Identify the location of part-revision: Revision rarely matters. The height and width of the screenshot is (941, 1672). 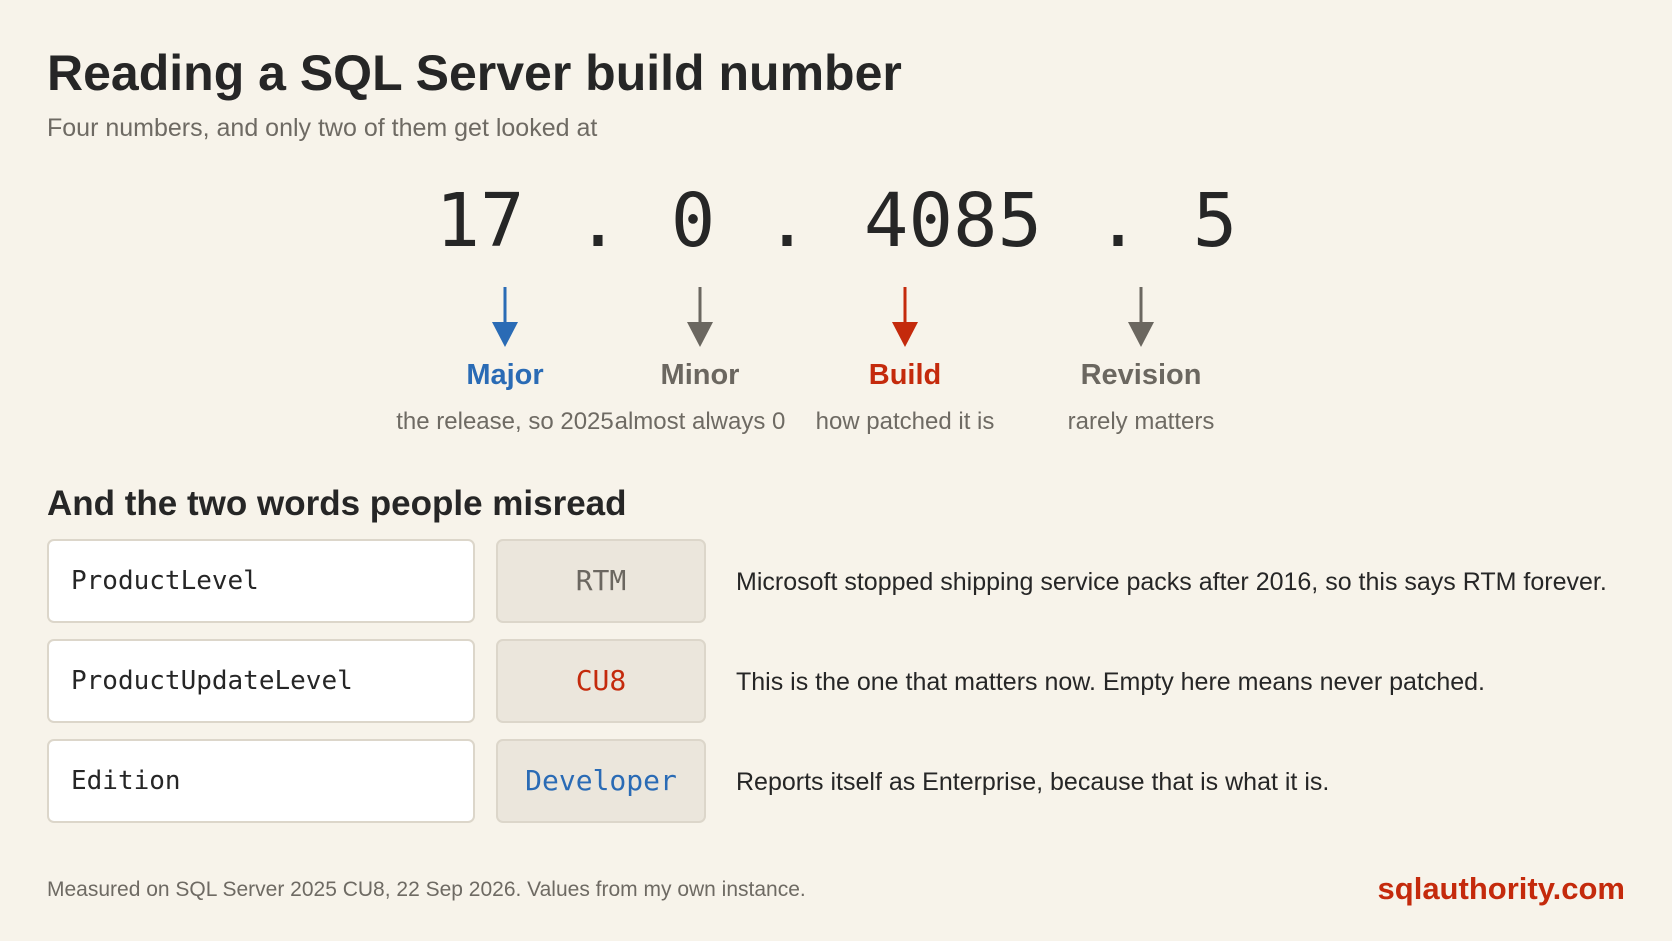
(1141, 362).